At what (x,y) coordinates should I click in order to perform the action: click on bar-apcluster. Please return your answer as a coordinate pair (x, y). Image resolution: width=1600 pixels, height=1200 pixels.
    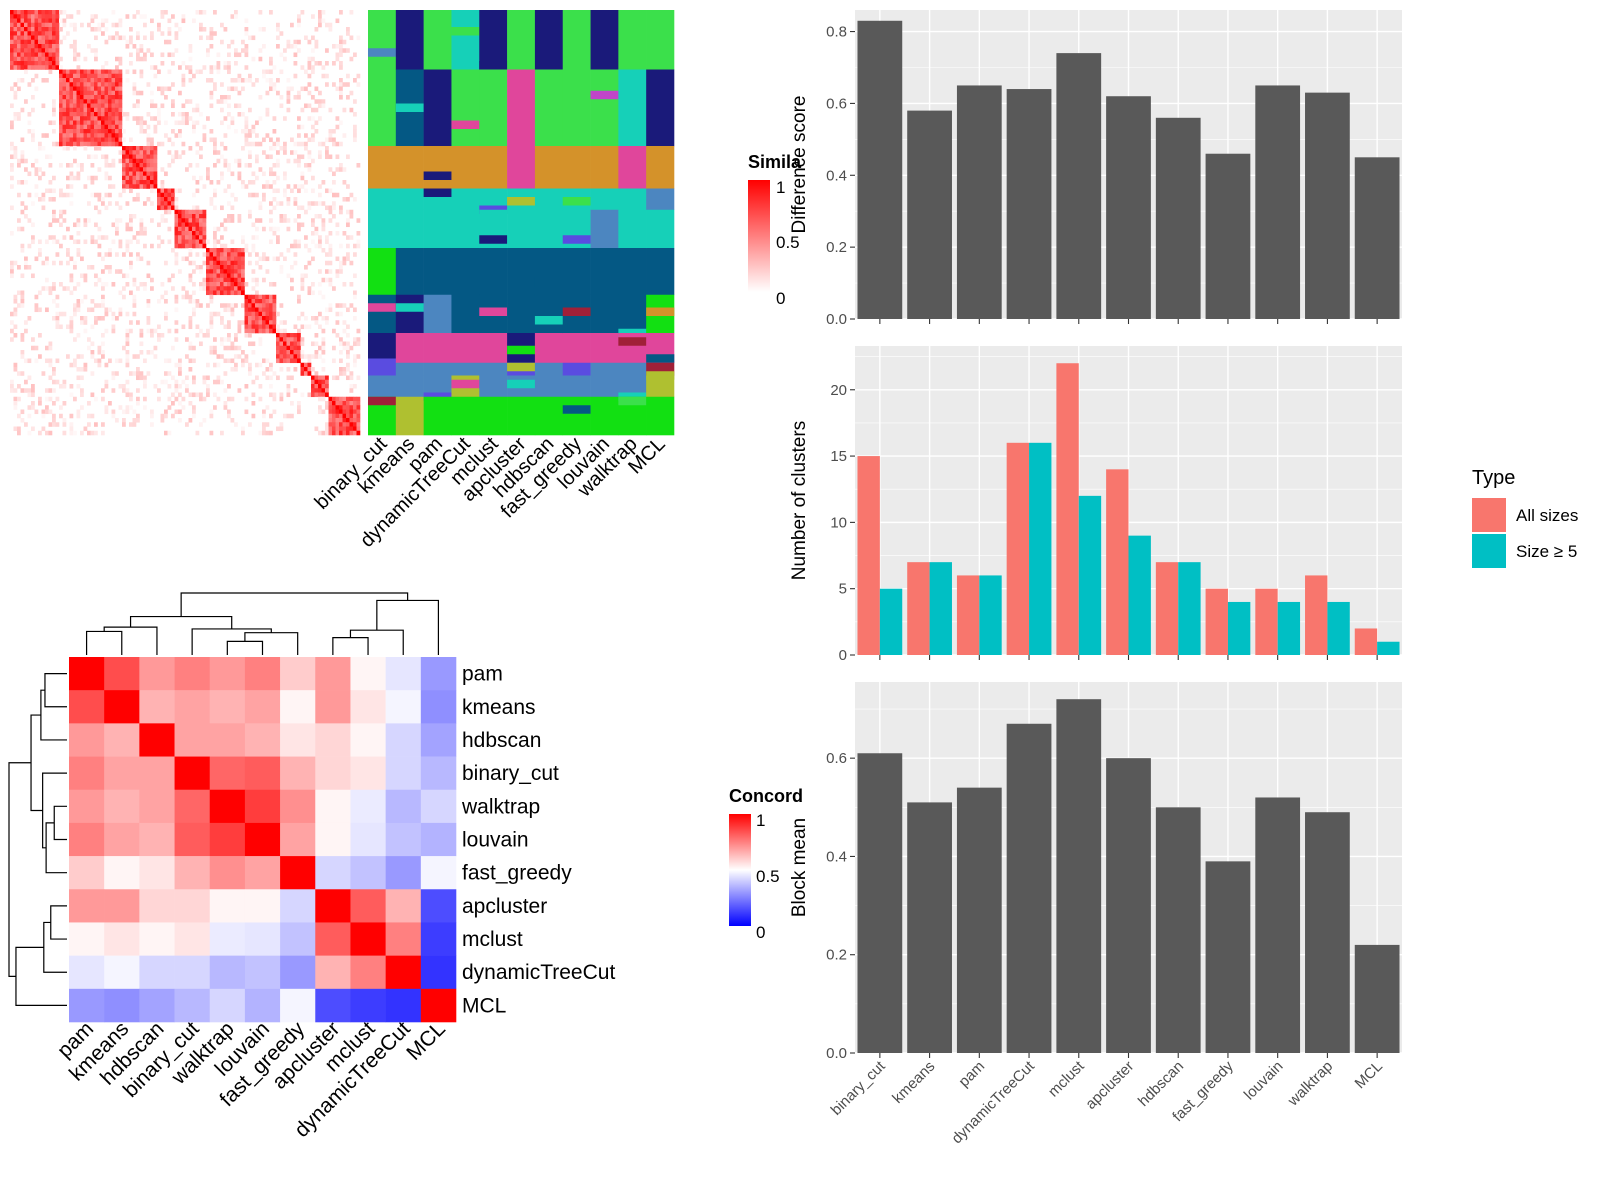
    Looking at the image, I should click on (1128, 207).